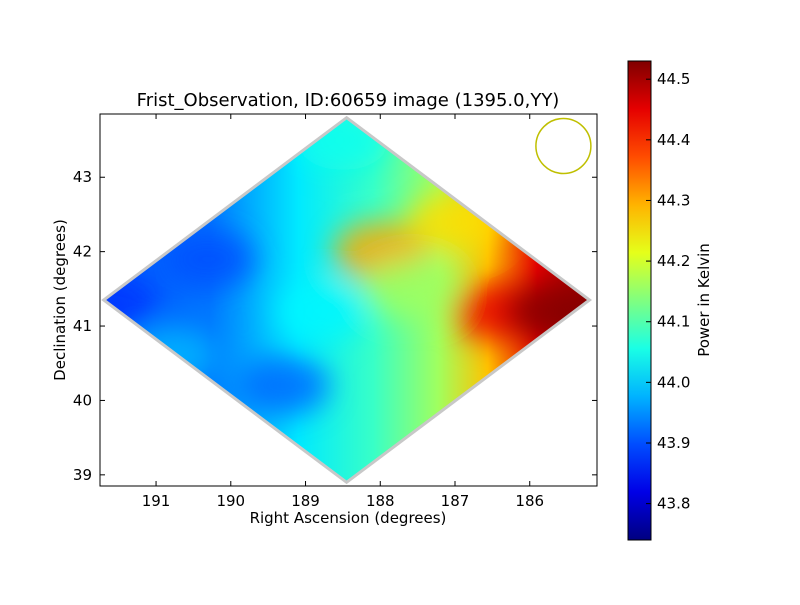  Describe the element at coordinates (673, 200) in the screenshot. I see `colorbar-tick-label: 44.3` at that location.